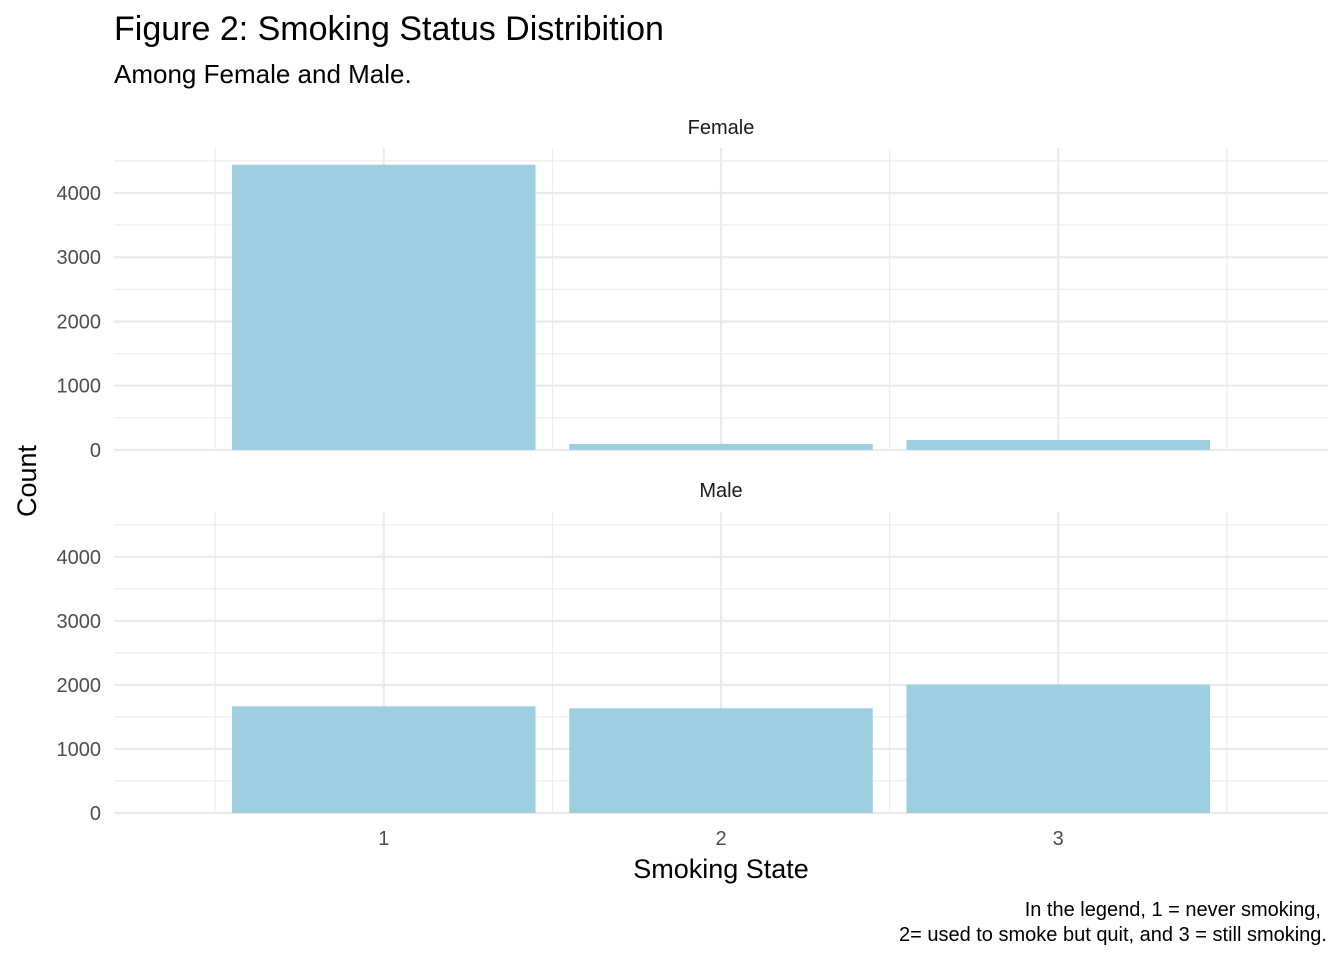 This screenshot has height=960, width=1344. What do you see at coordinates (1173, 910) in the screenshot?
I see `caption-line-1: In the legend, 1 = never smoking,` at bounding box center [1173, 910].